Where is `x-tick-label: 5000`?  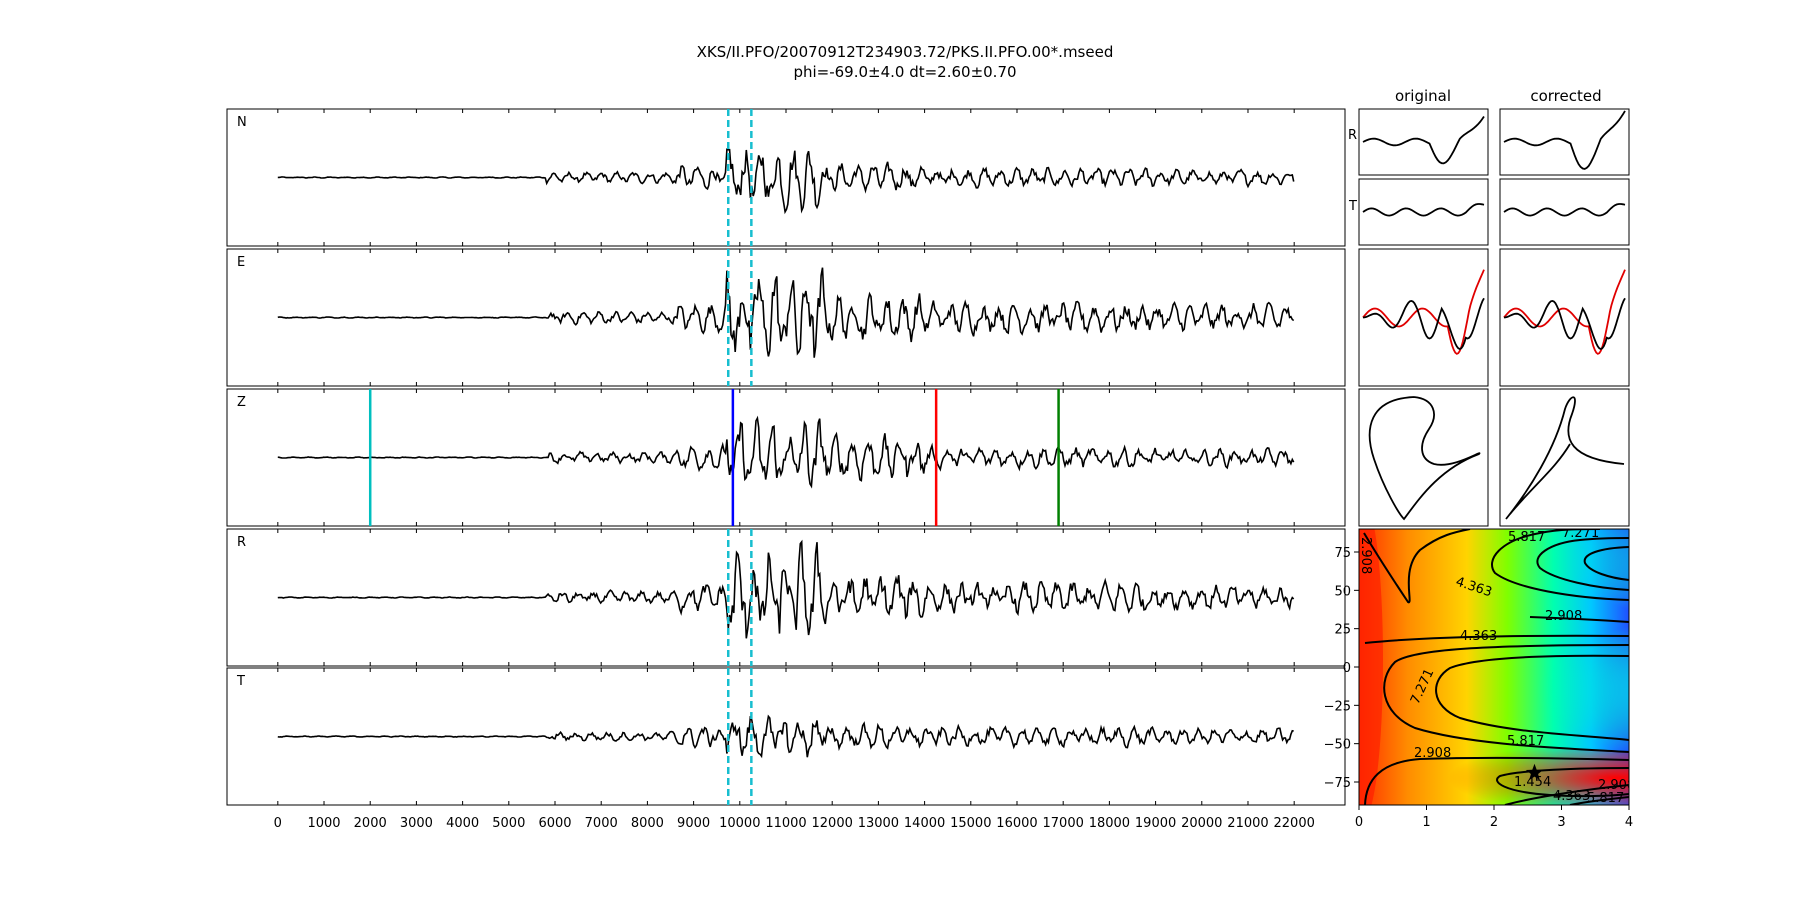 x-tick-label: 5000 is located at coordinates (508, 823).